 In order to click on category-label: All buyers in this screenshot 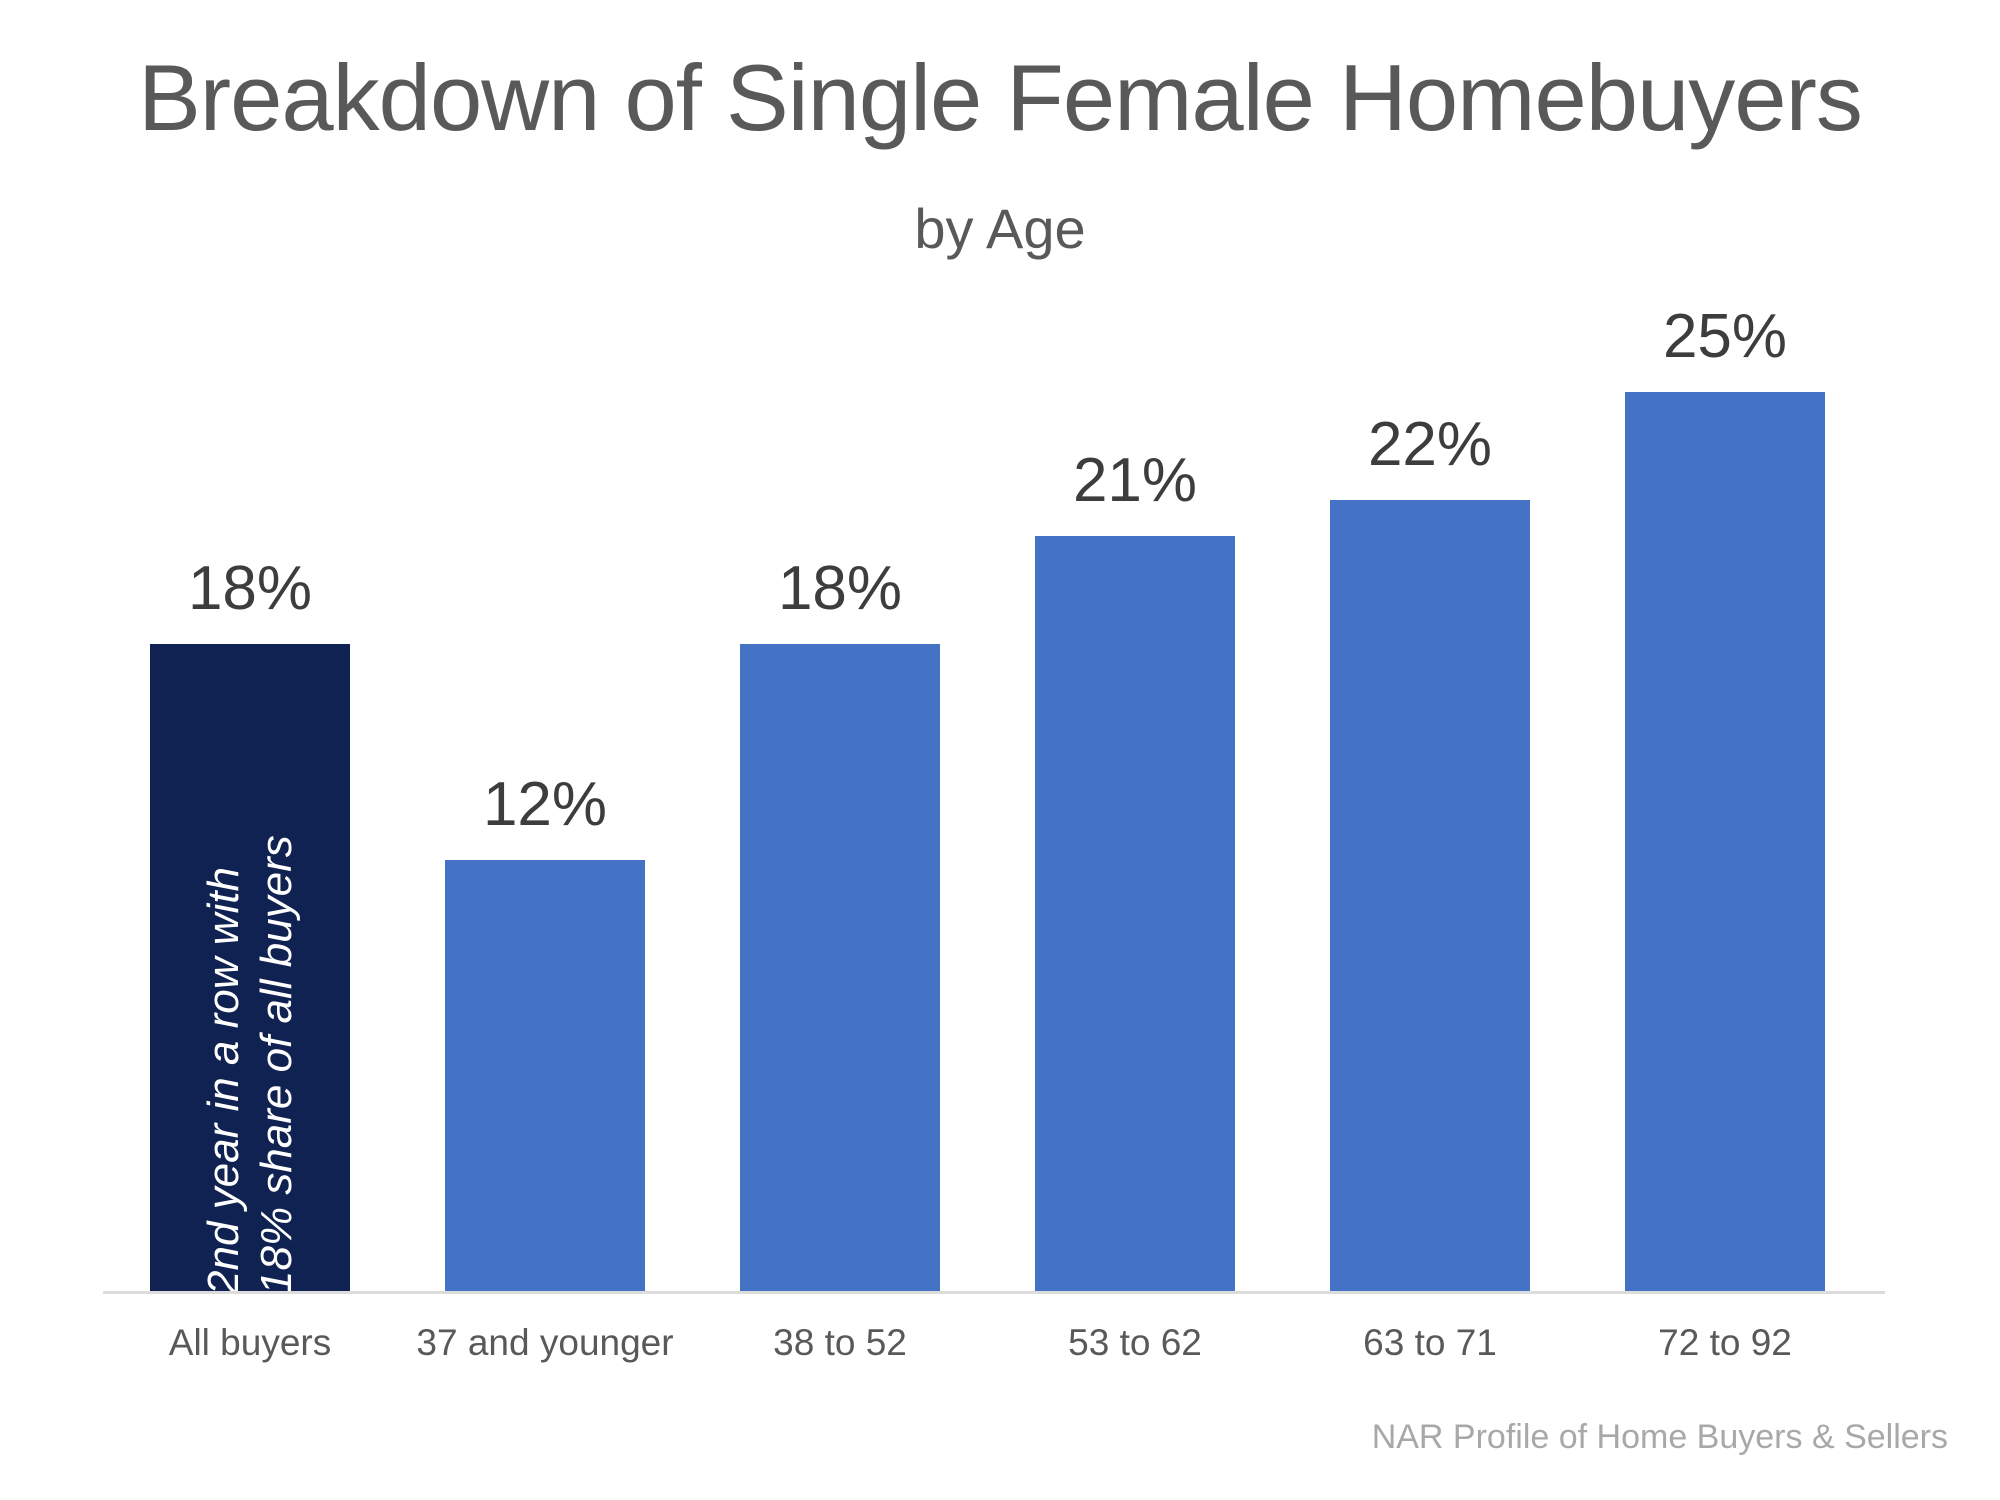, I will do `click(250, 1342)`.